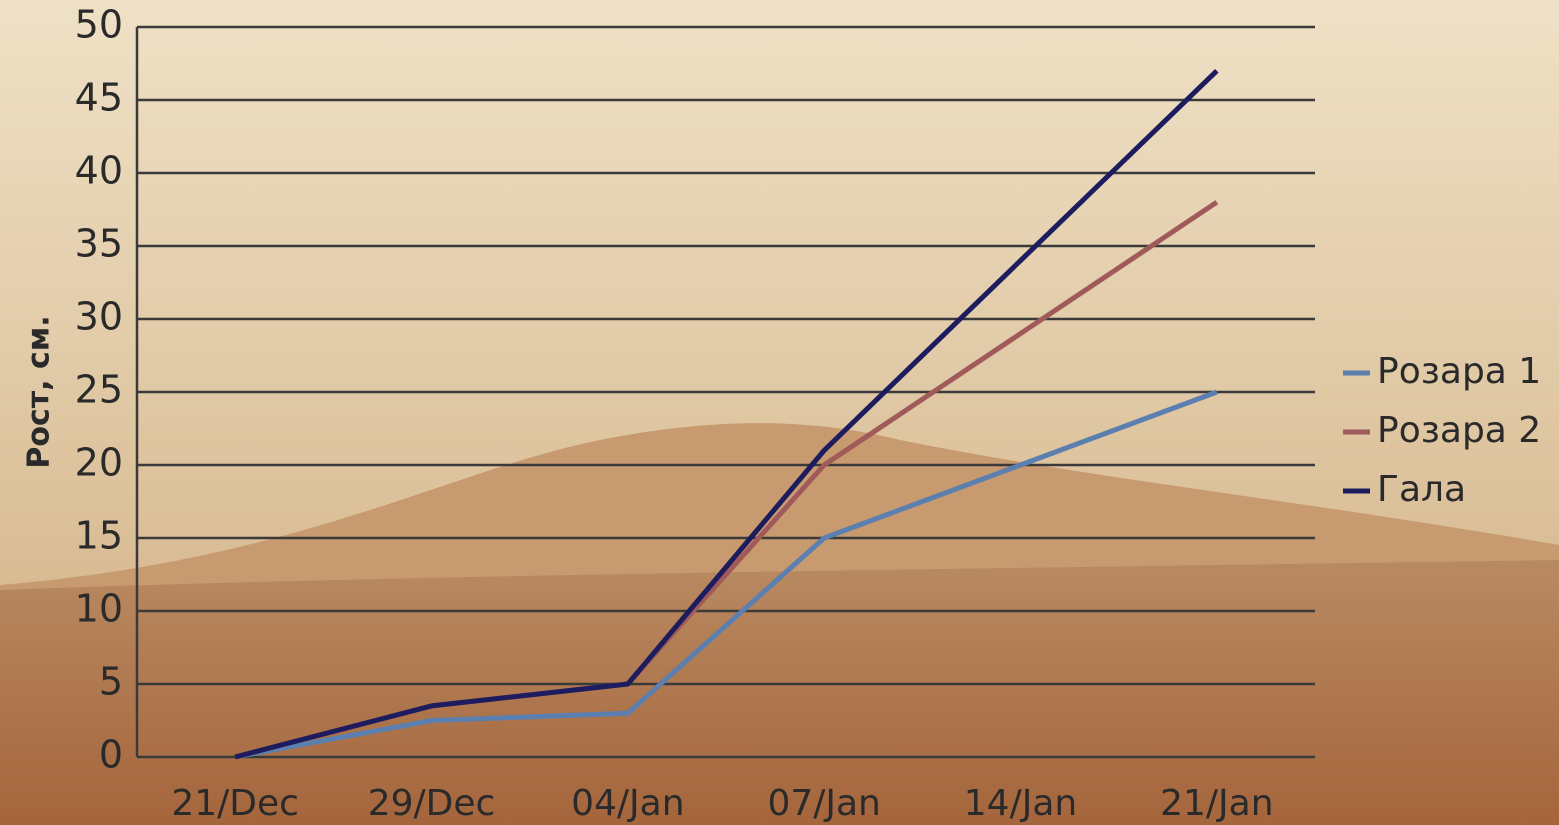 The image size is (1559, 825). What do you see at coordinates (99, 317) in the screenshot?
I see `y-tick-label: 30` at bounding box center [99, 317].